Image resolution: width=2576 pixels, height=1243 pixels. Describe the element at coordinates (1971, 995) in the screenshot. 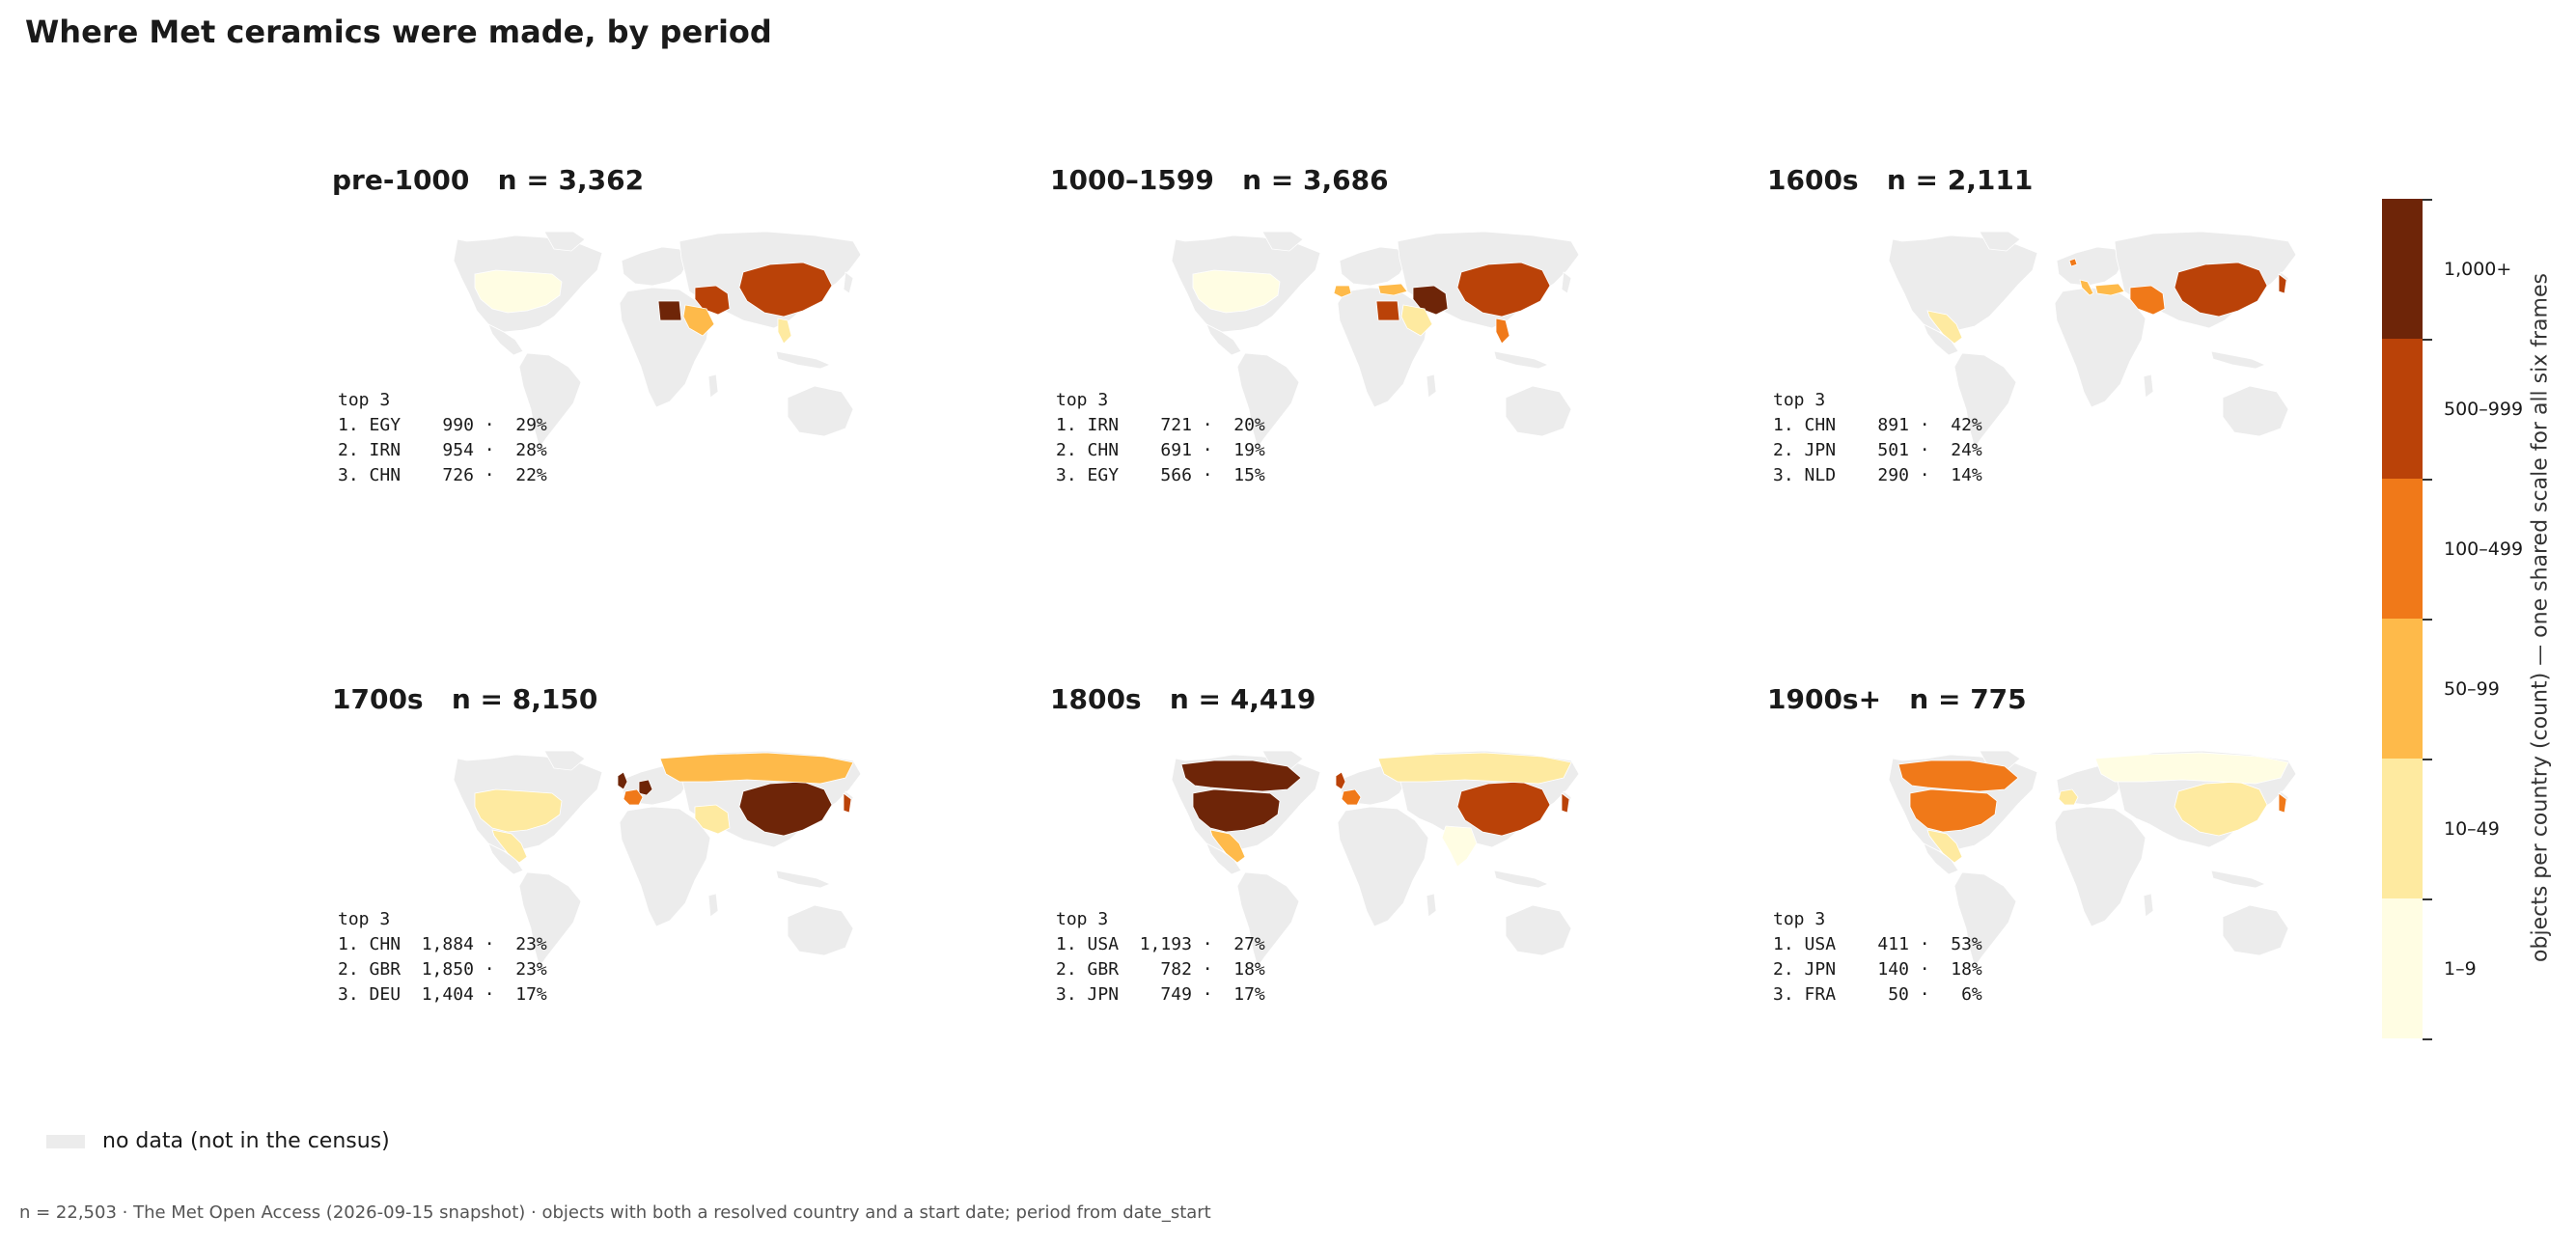

I see `top3-pct: 6%` at that location.